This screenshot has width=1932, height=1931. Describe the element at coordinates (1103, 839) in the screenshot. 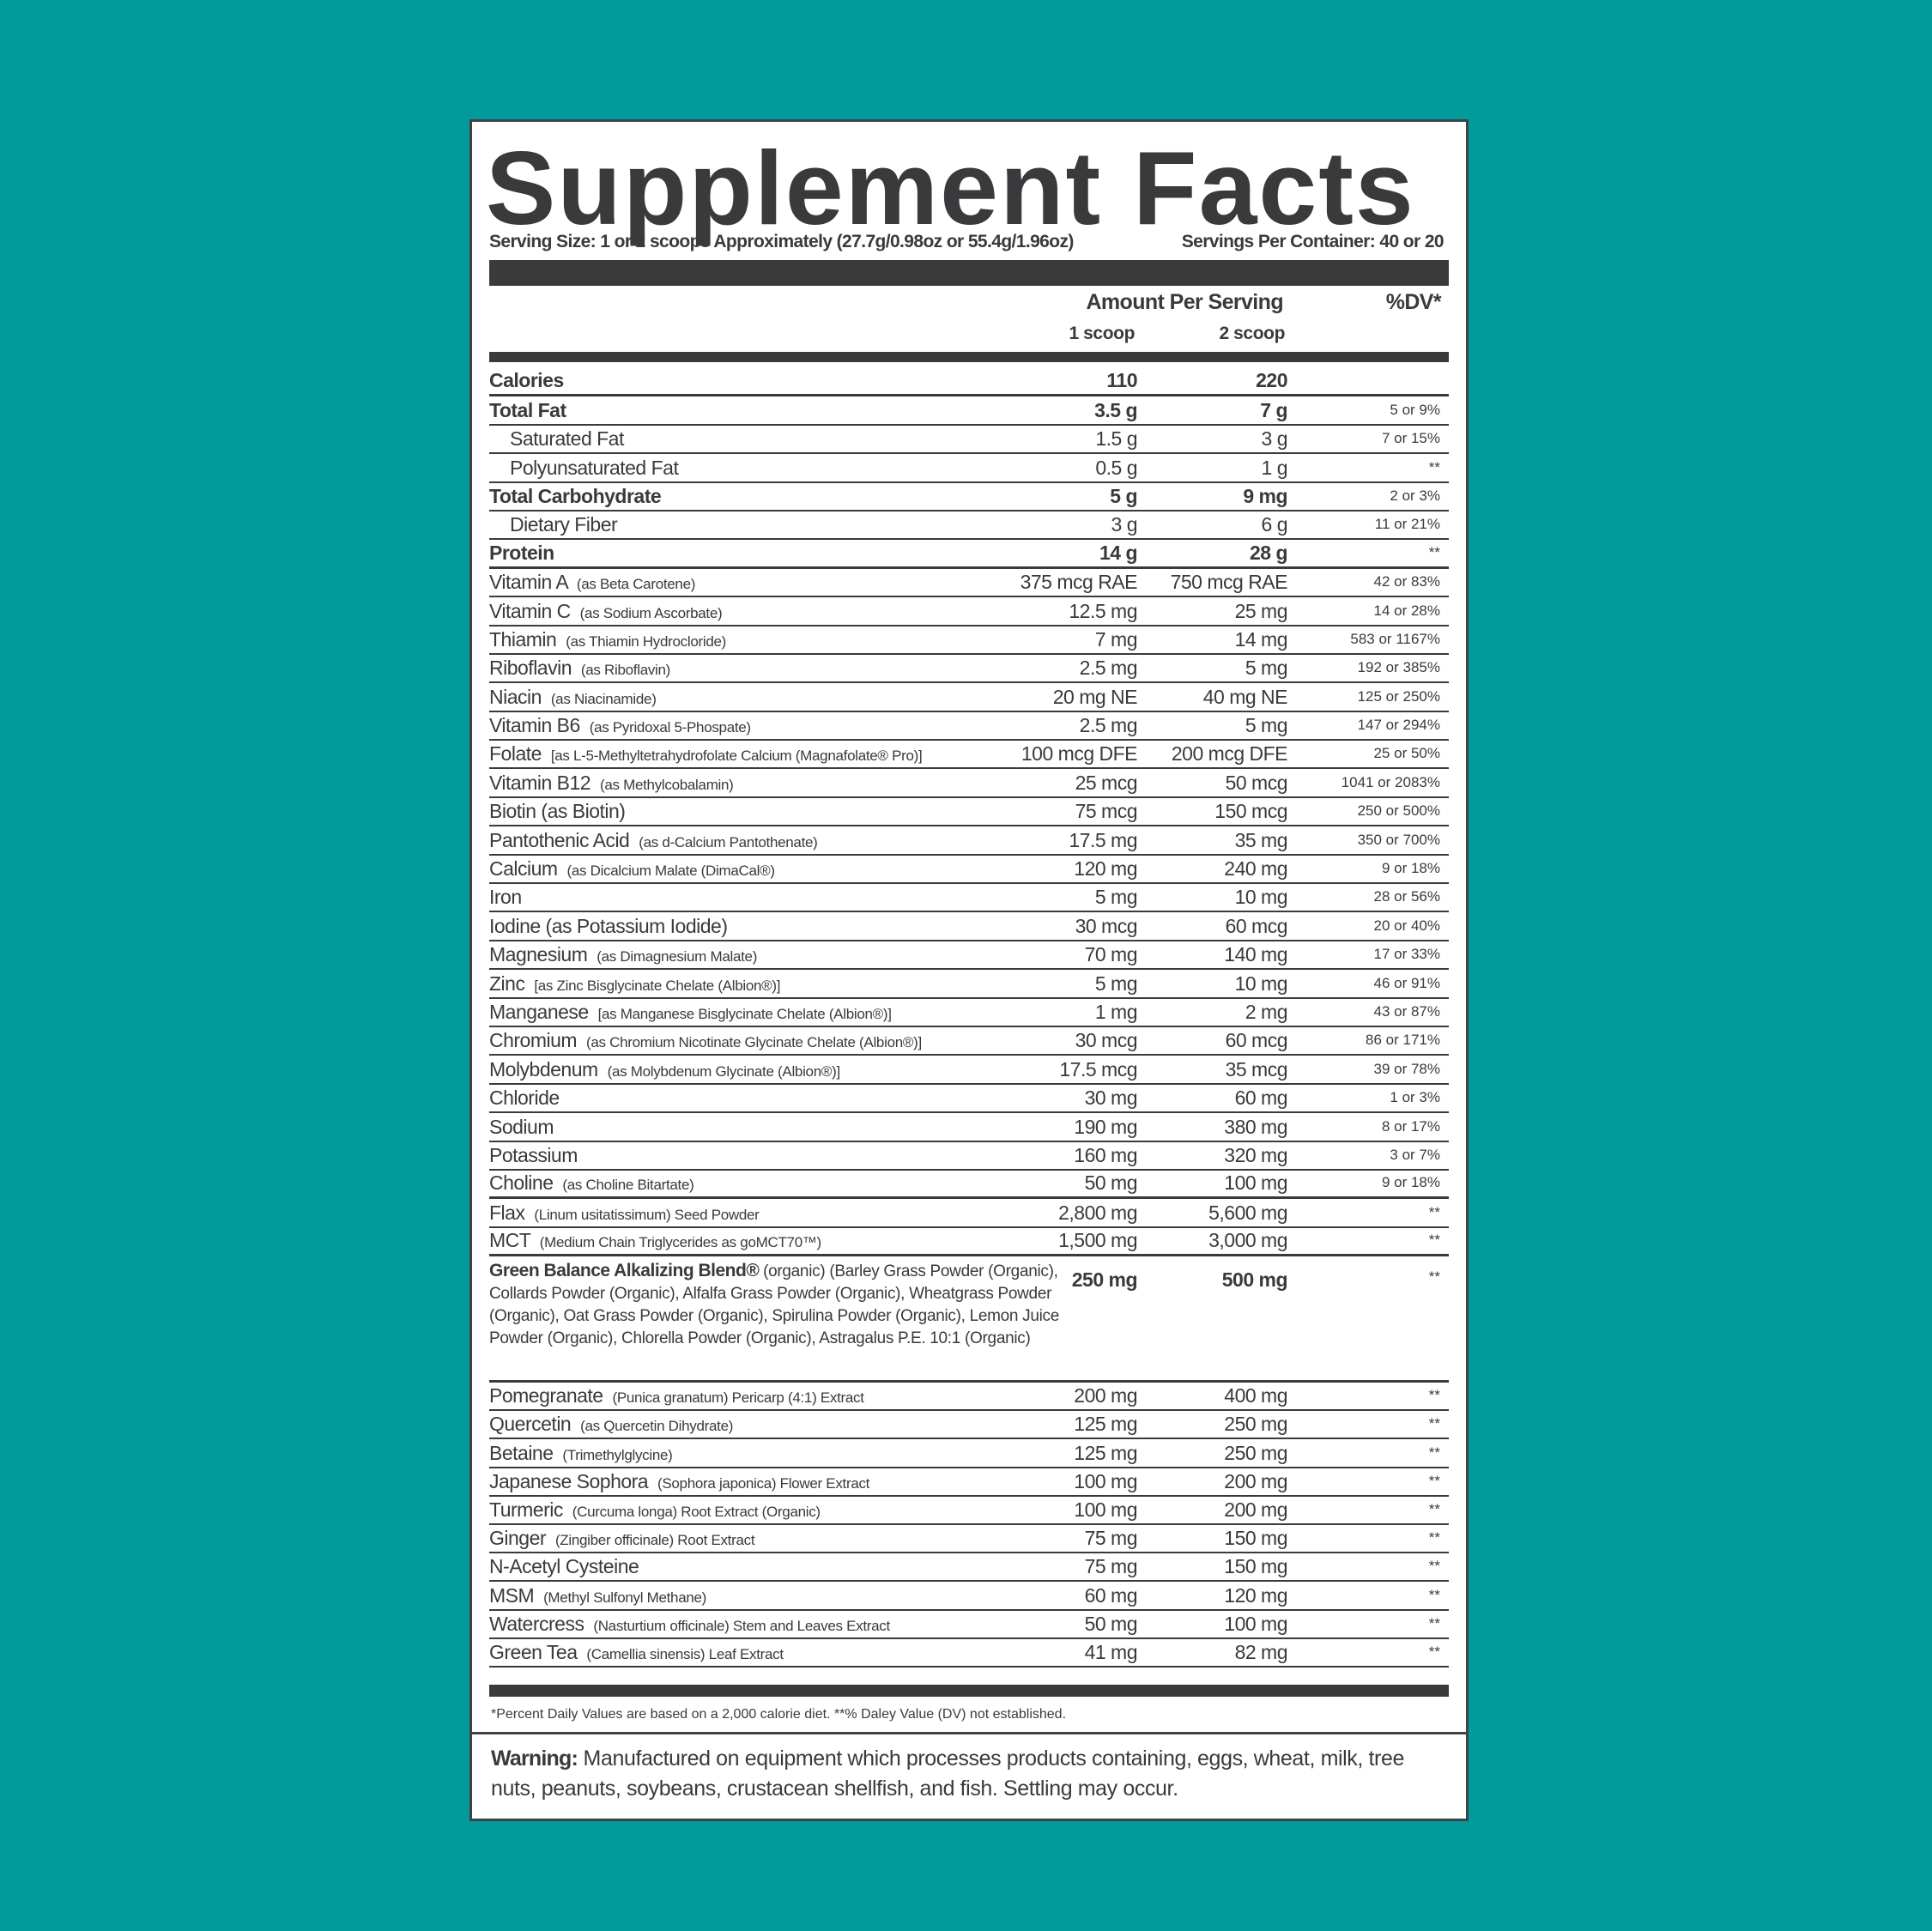

I see `amount-1-scoop: 17.5 mg` at that location.